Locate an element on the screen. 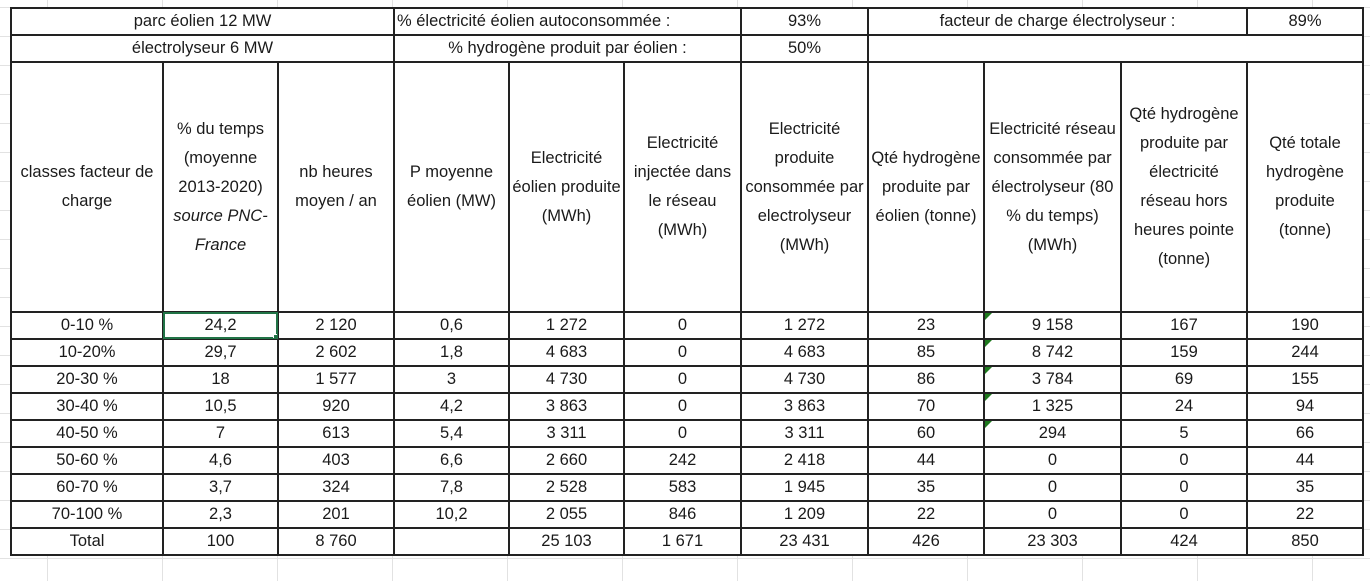 Image resolution: width=1370 pixels, height=581 pixels. table-cell: 69 is located at coordinates (1184, 379).